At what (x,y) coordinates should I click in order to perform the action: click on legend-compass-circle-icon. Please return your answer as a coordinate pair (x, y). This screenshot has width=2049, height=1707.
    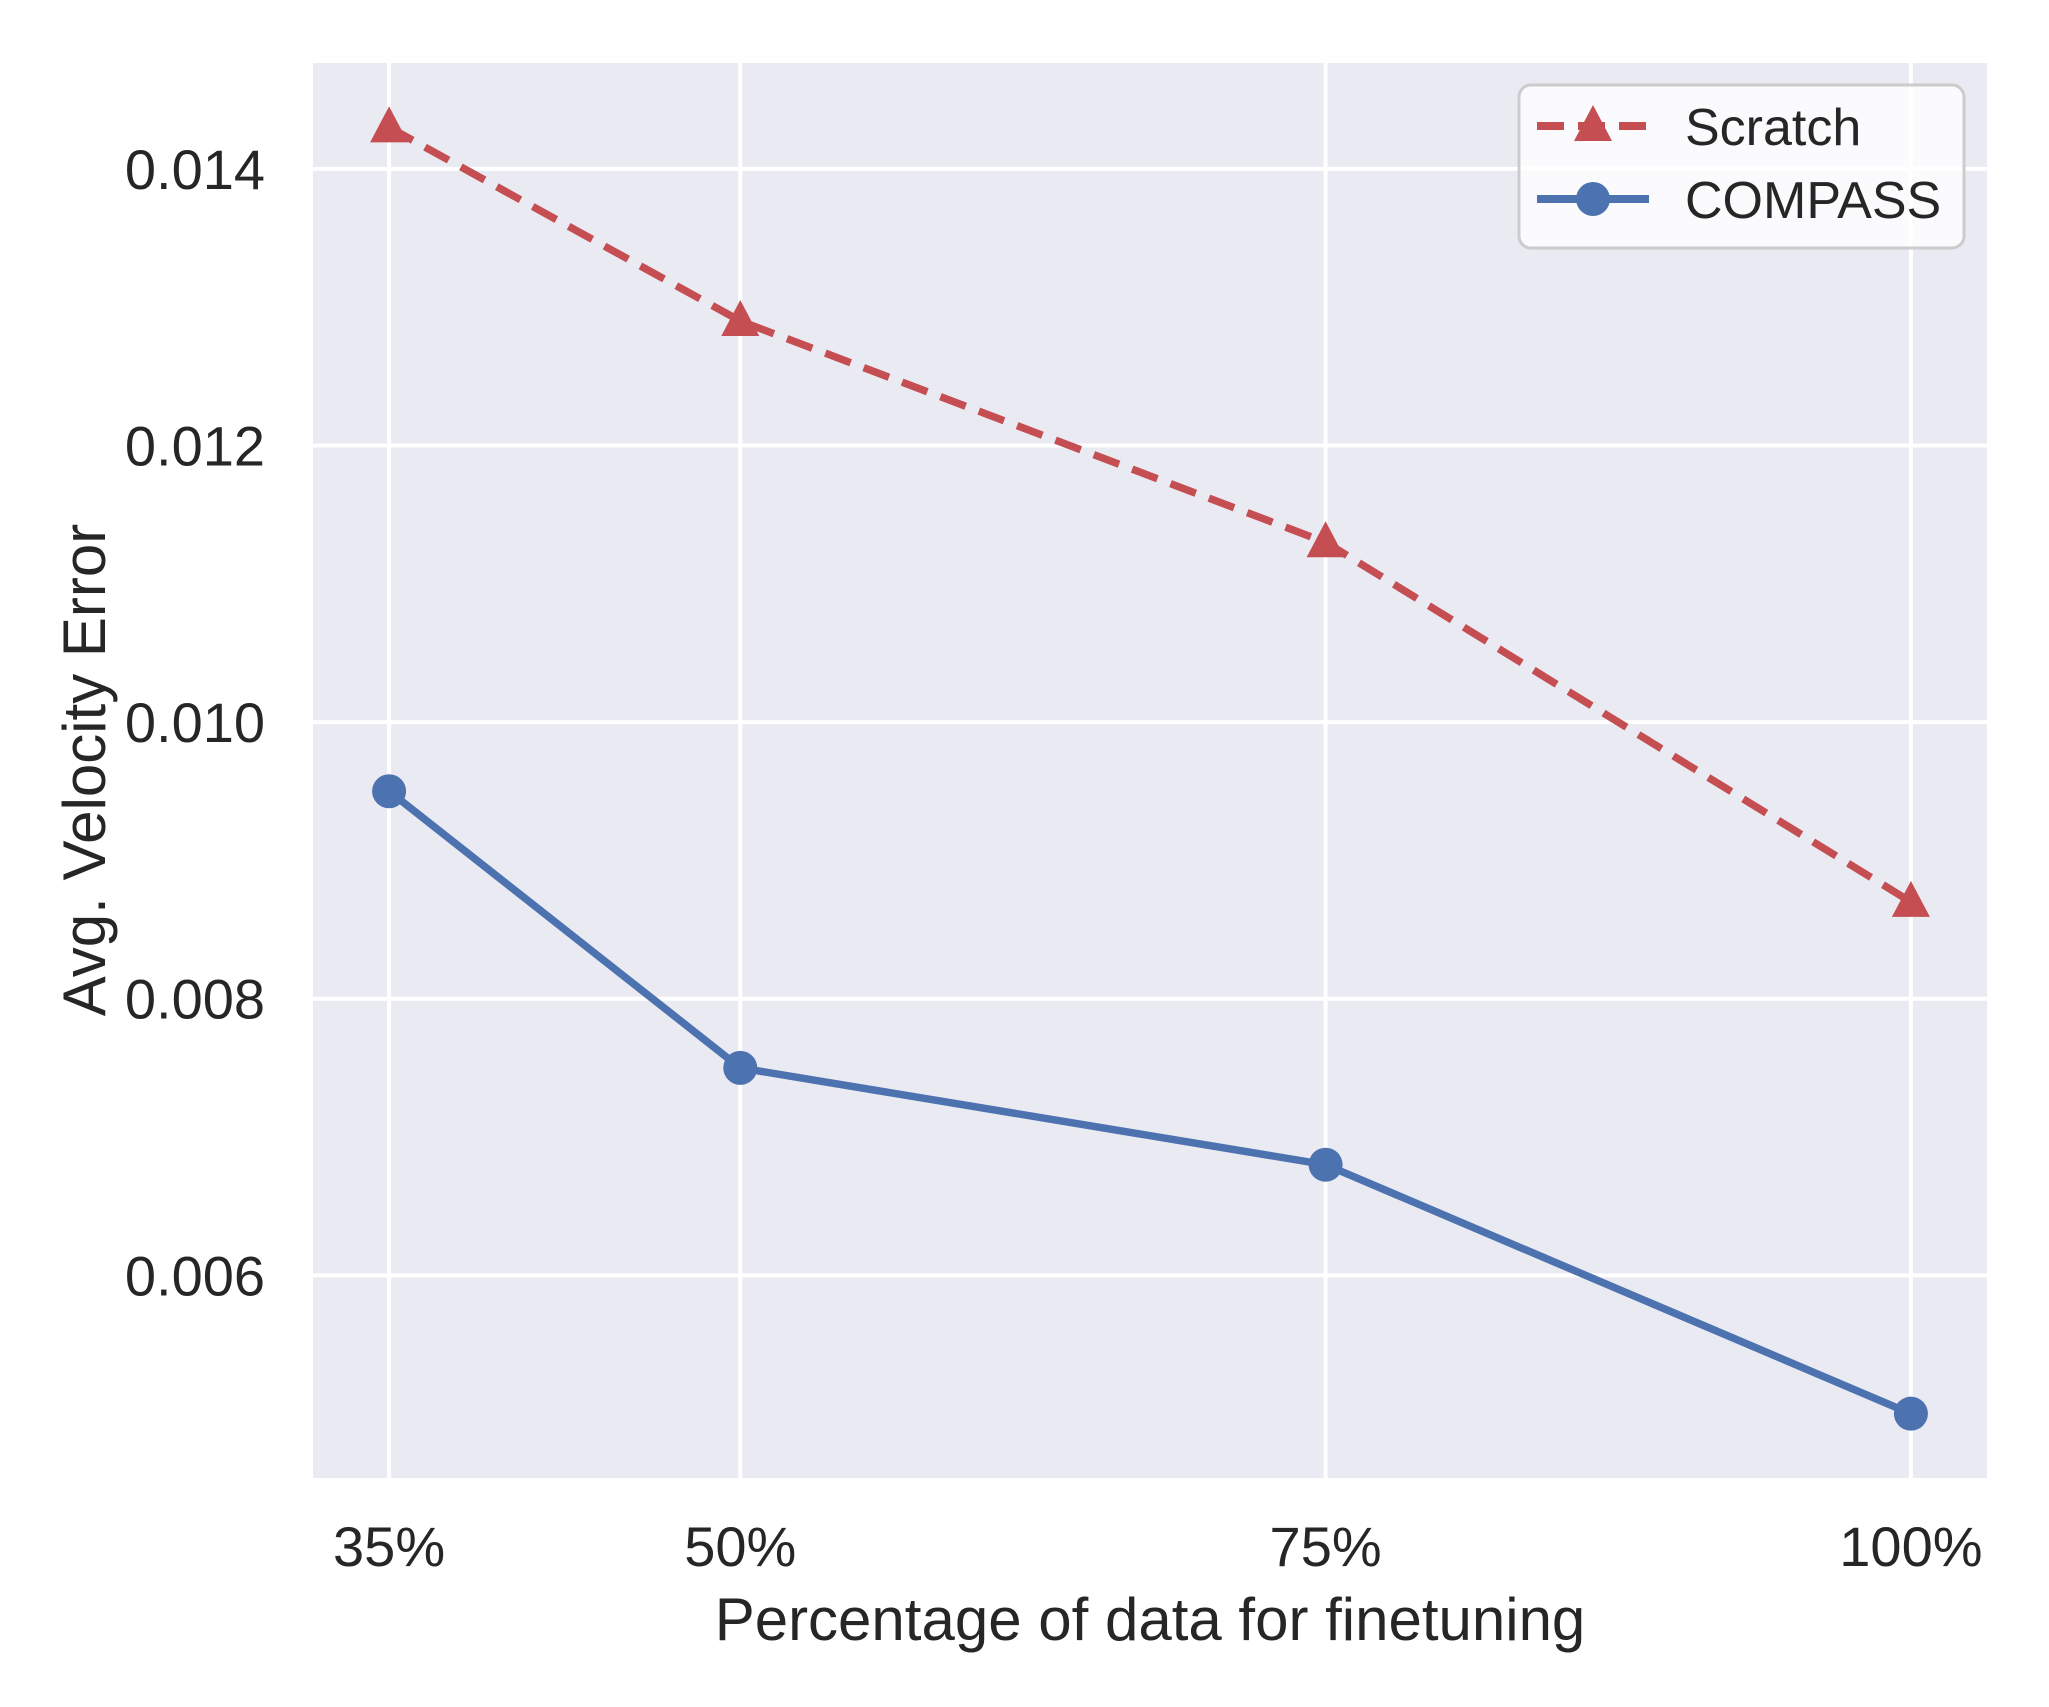
    Looking at the image, I should click on (1593, 199).